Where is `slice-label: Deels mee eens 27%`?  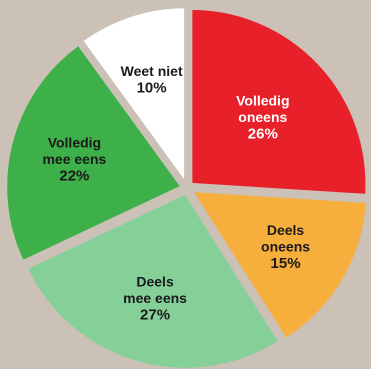 slice-label: Deels mee eens 27% is located at coordinates (155, 298).